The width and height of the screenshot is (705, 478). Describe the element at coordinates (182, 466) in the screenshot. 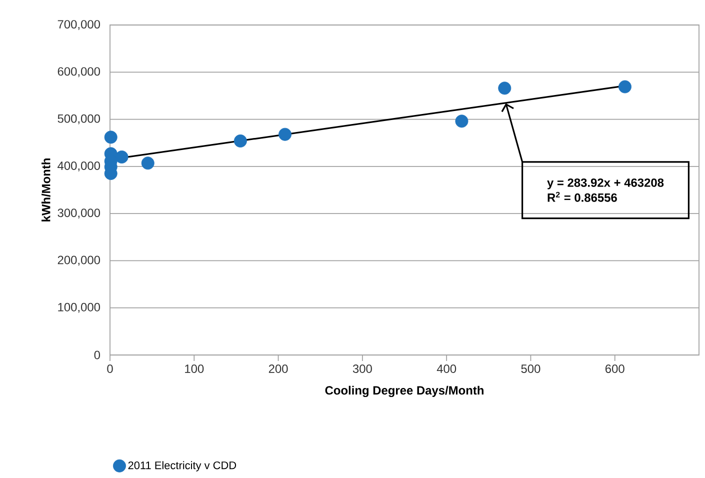

I see `legend-label: 2011 Electricity v CDD` at that location.